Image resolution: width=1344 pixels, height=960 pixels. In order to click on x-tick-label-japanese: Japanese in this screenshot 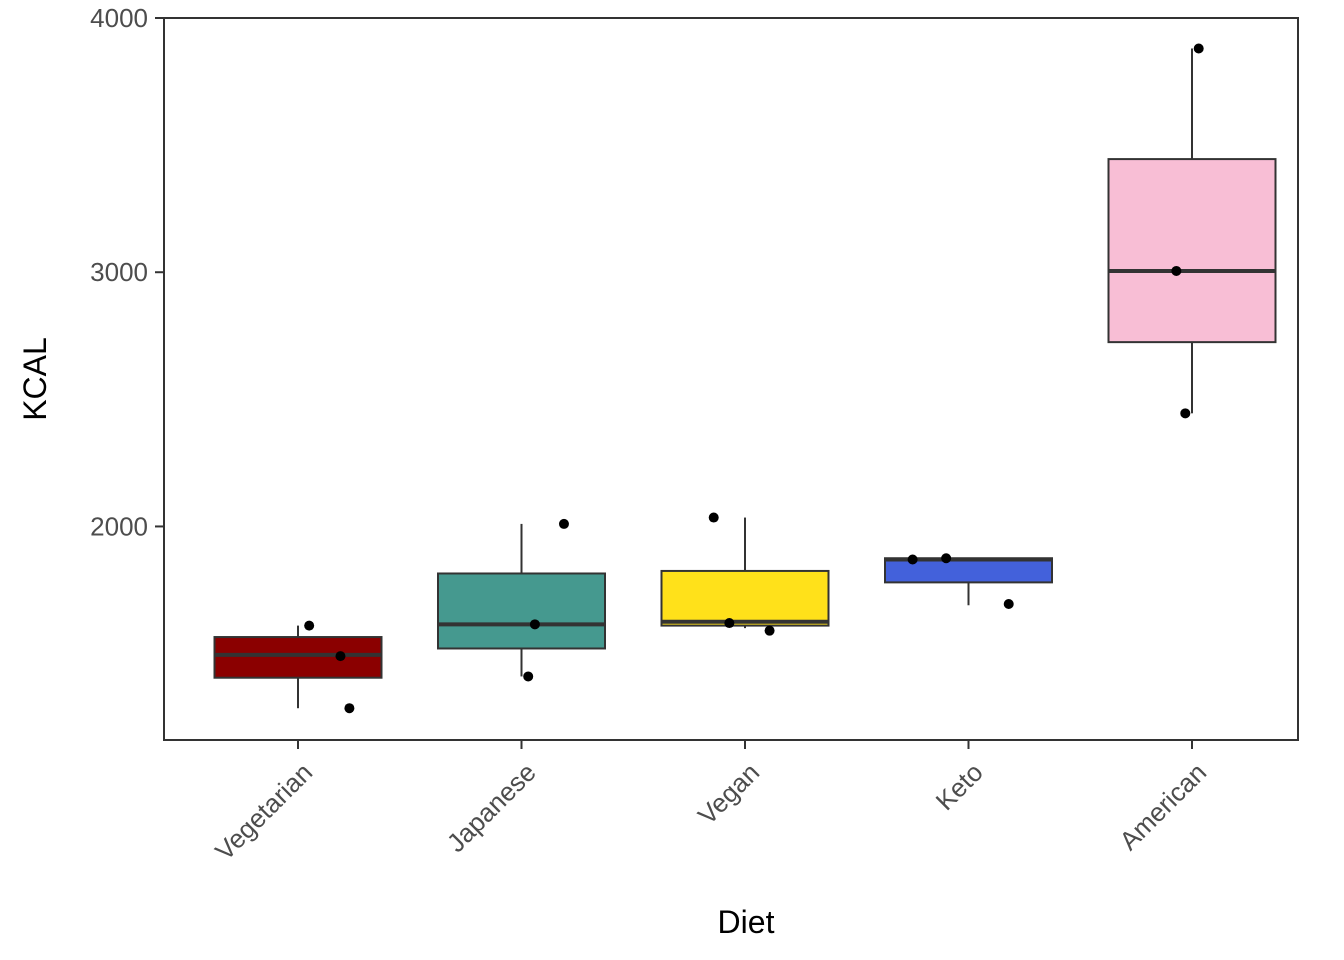, I will do `click(491, 807)`.